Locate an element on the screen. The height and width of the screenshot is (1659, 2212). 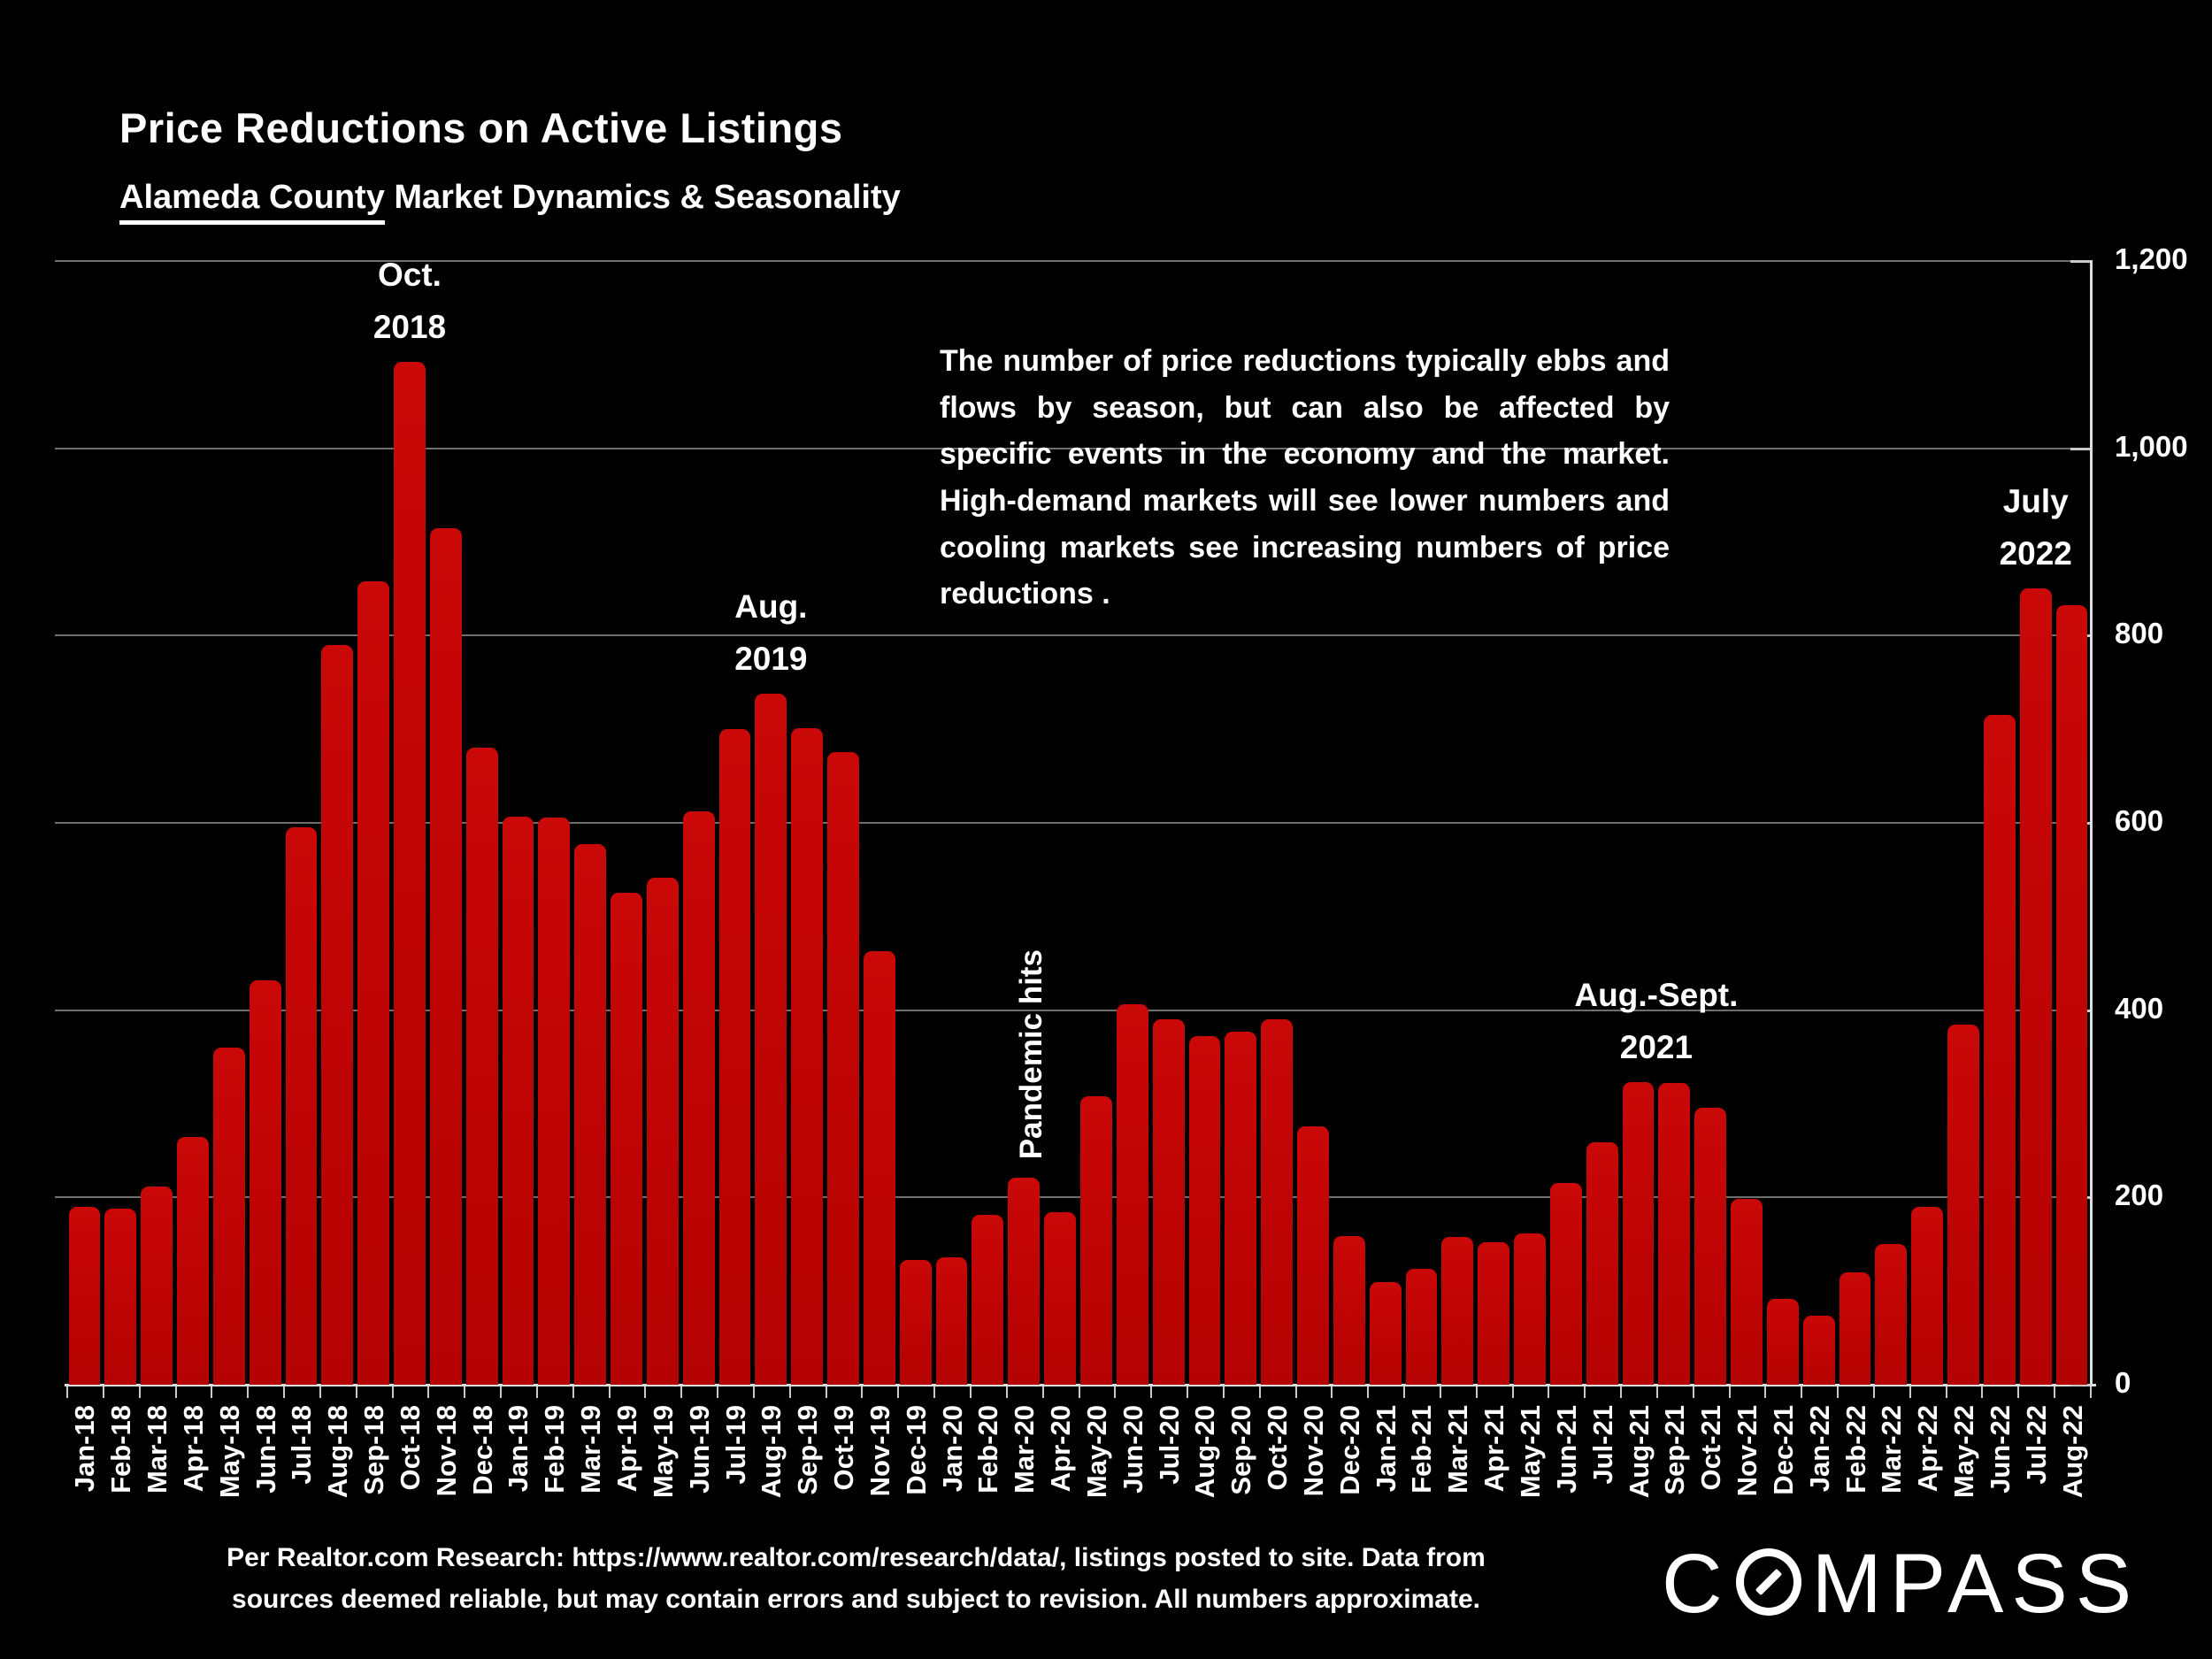
compass-logo: C MPASS is located at coordinates (1901, 1584).